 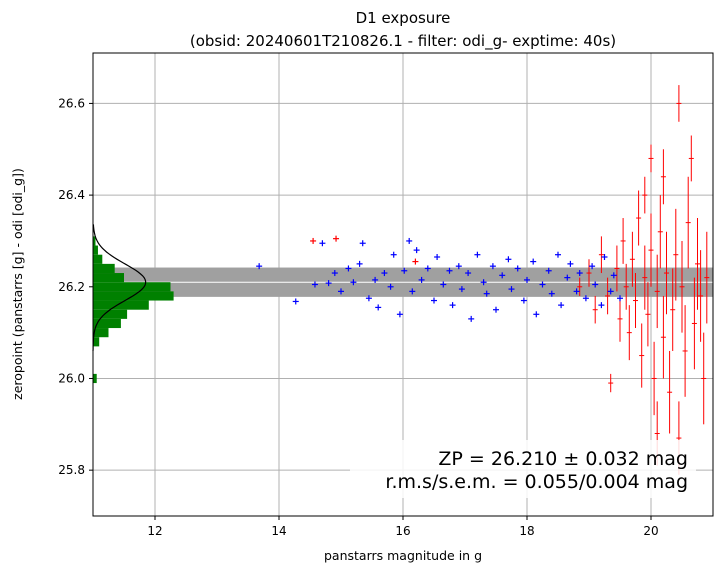 What do you see at coordinates (71, 470) in the screenshot?
I see `y-tick-label: 25.8` at bounding box center [71, 470].